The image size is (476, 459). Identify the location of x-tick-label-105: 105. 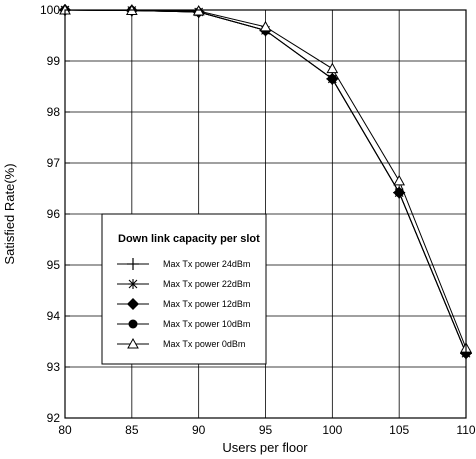
(399, 430).